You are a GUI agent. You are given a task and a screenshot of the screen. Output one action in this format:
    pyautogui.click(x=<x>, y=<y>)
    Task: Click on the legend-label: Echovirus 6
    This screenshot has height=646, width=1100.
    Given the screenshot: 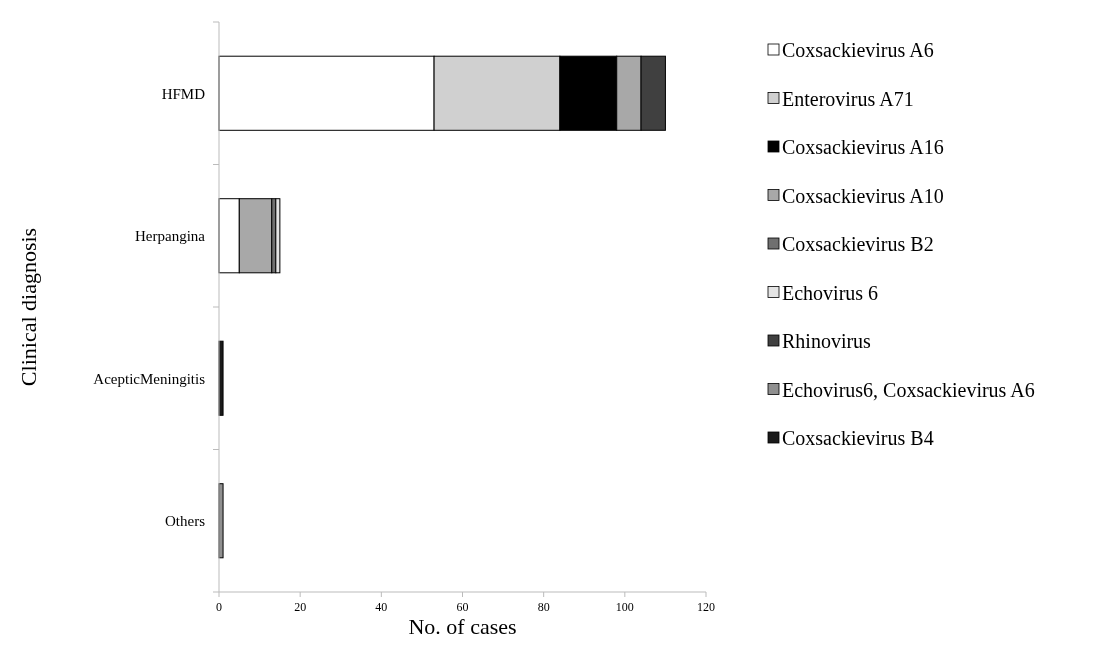 What is the action you would take?
    pyautogui.click(x=830, y=292)
    